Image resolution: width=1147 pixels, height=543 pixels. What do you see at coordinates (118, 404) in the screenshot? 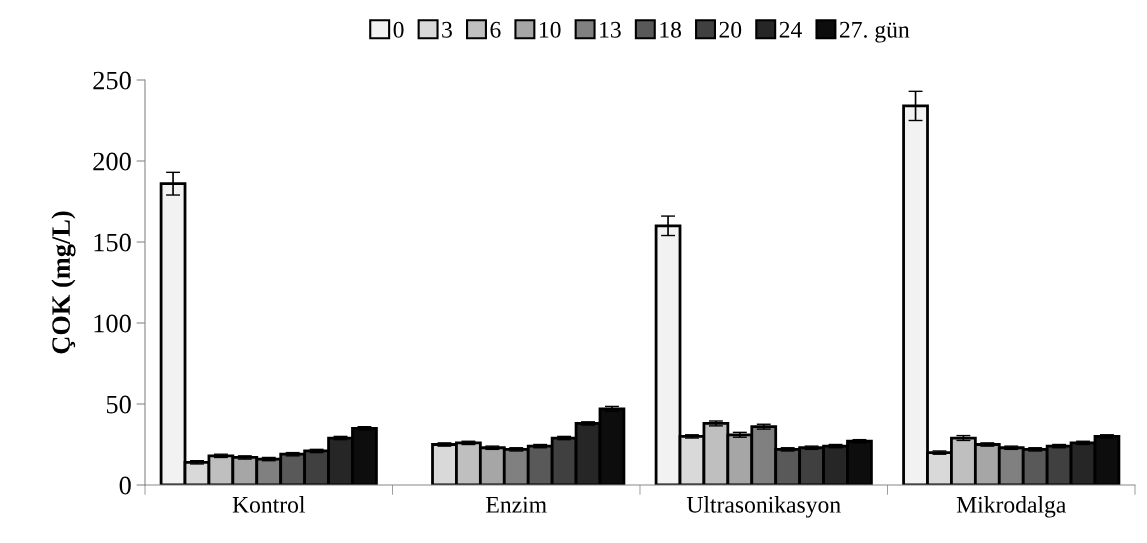
I see `y-tick-label: 50` at bounding box center [118, 404].